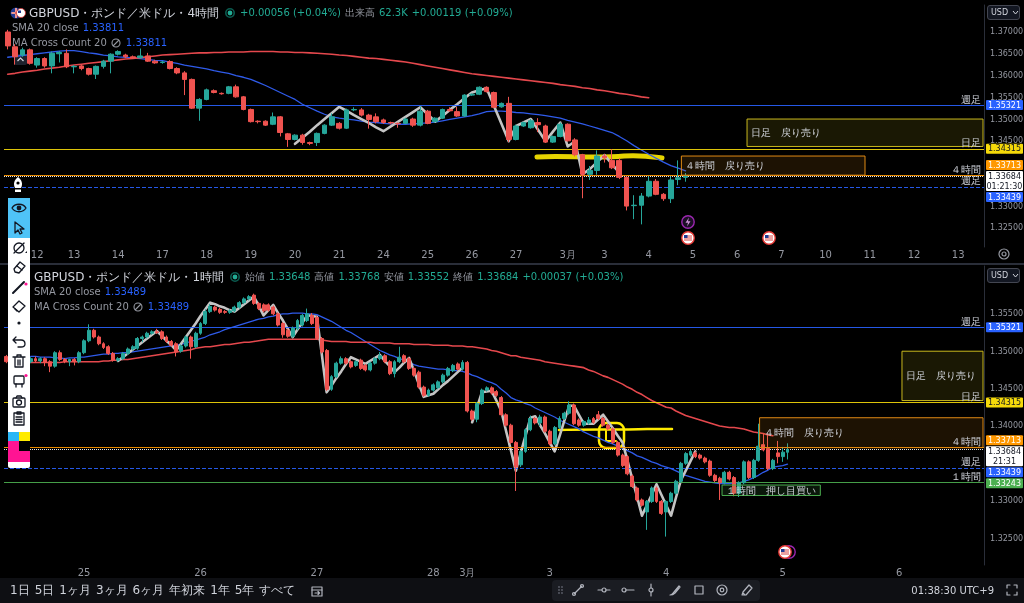 Image resolution: width=1024 pixels, height=603 pixels. What do you see at coordinates (59, 43) in the screenshot?
I see `annotation: MA Cross Count 20` at bounding box center [59, 43].